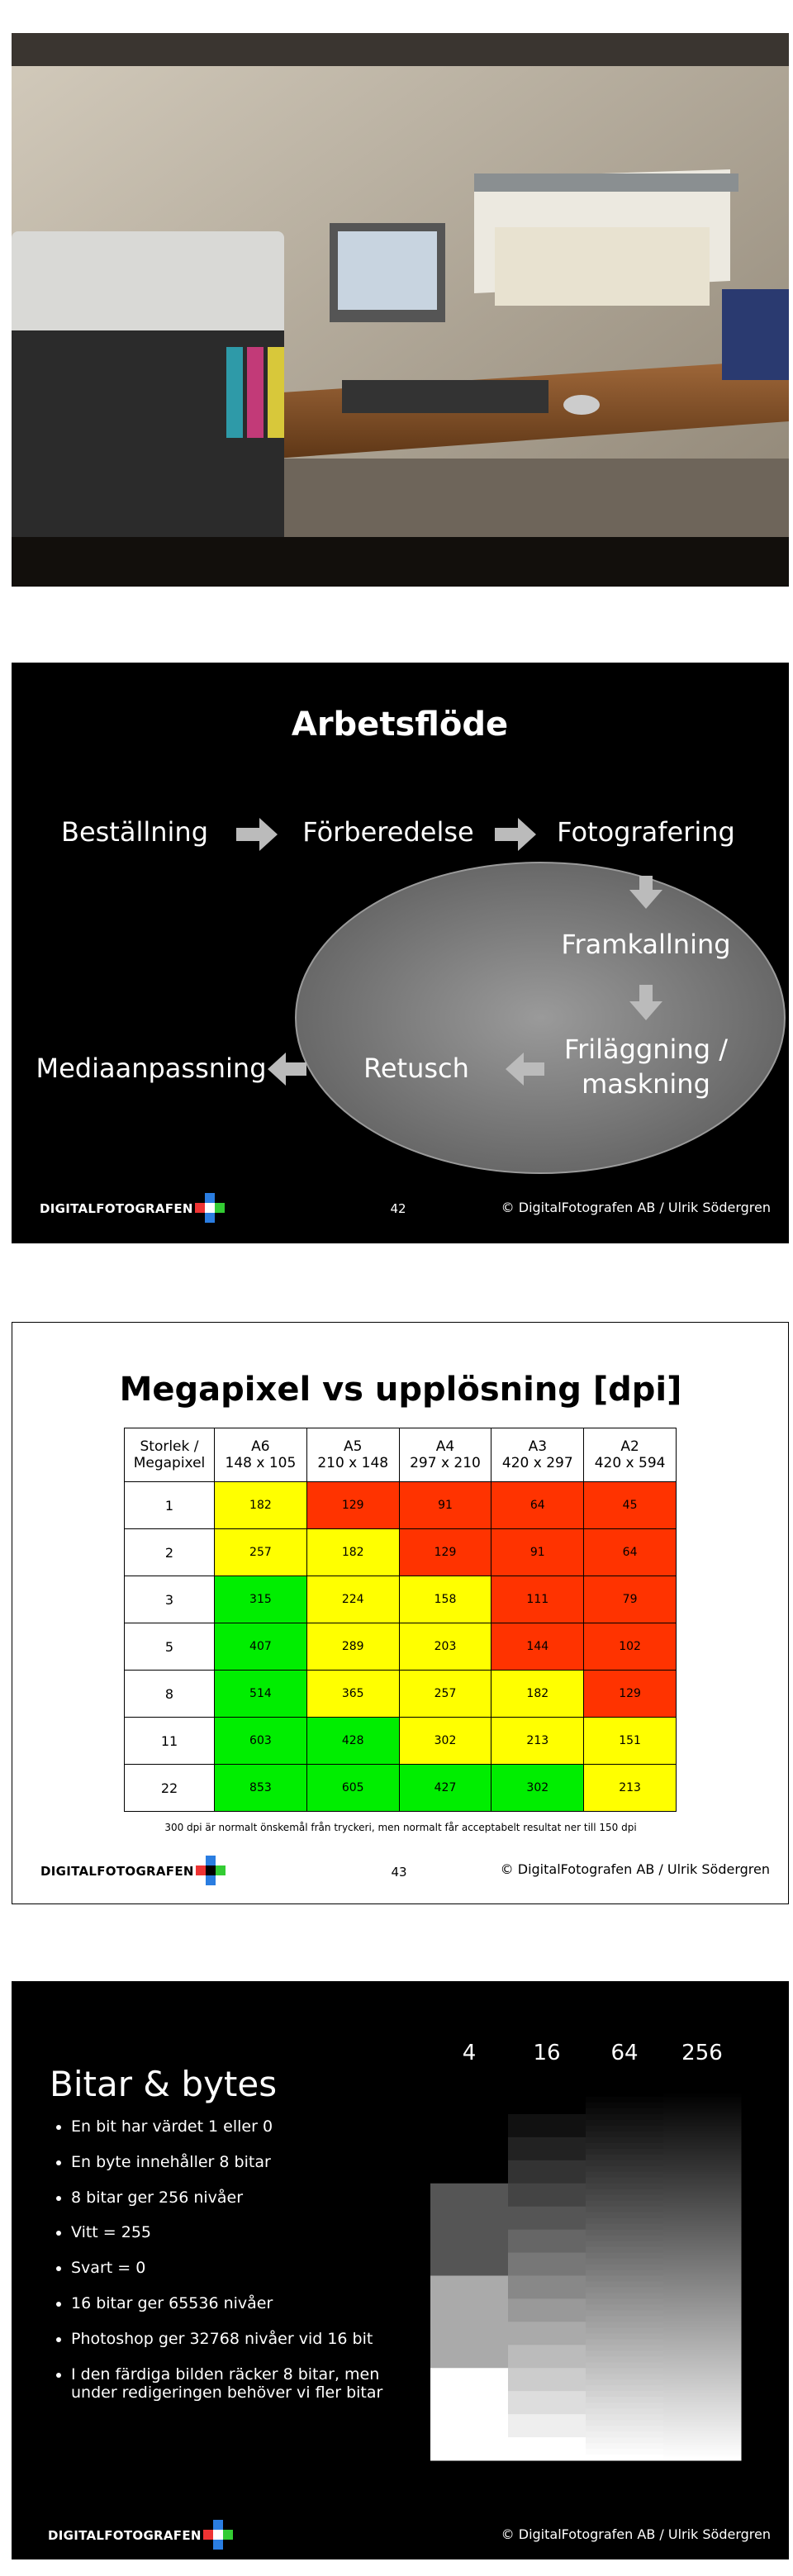 The image size is (793, 2576). I want to click on row-label: 11, so click(169, 1741).